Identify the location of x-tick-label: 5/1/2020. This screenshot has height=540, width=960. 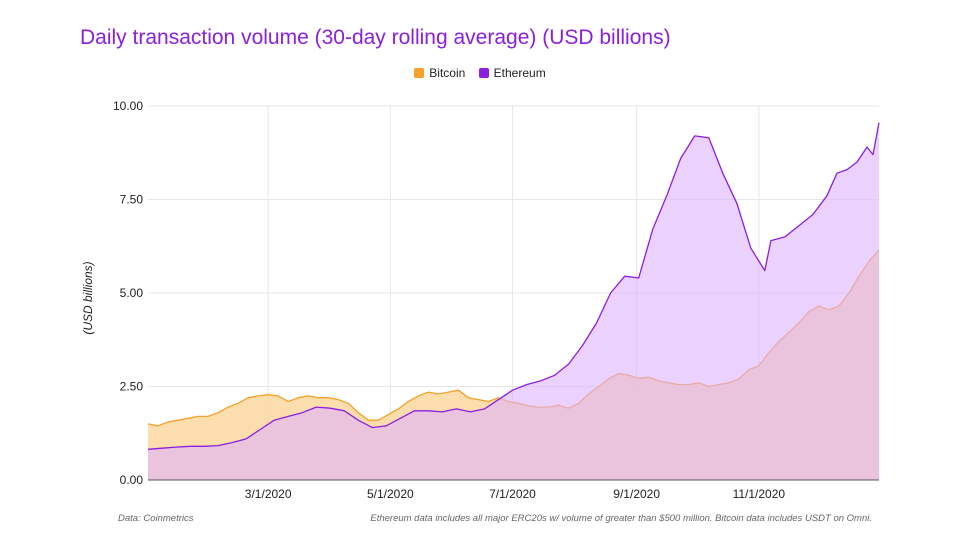
(390, 494).